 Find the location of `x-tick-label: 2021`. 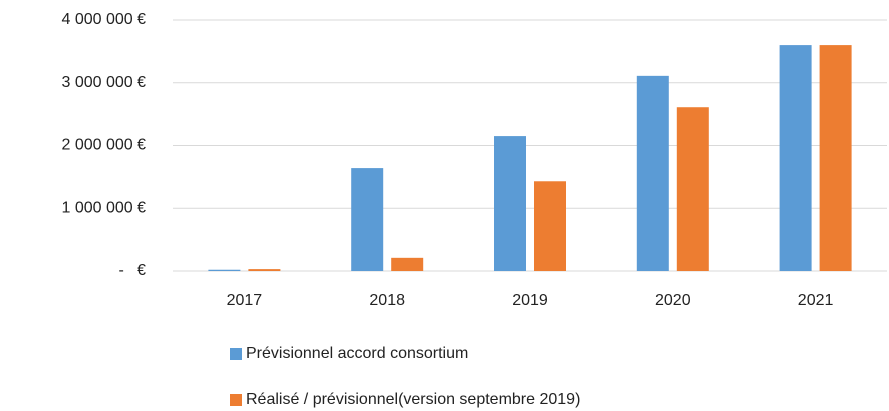

x-tick-label: 2021 is located at coordinates (816, 300).